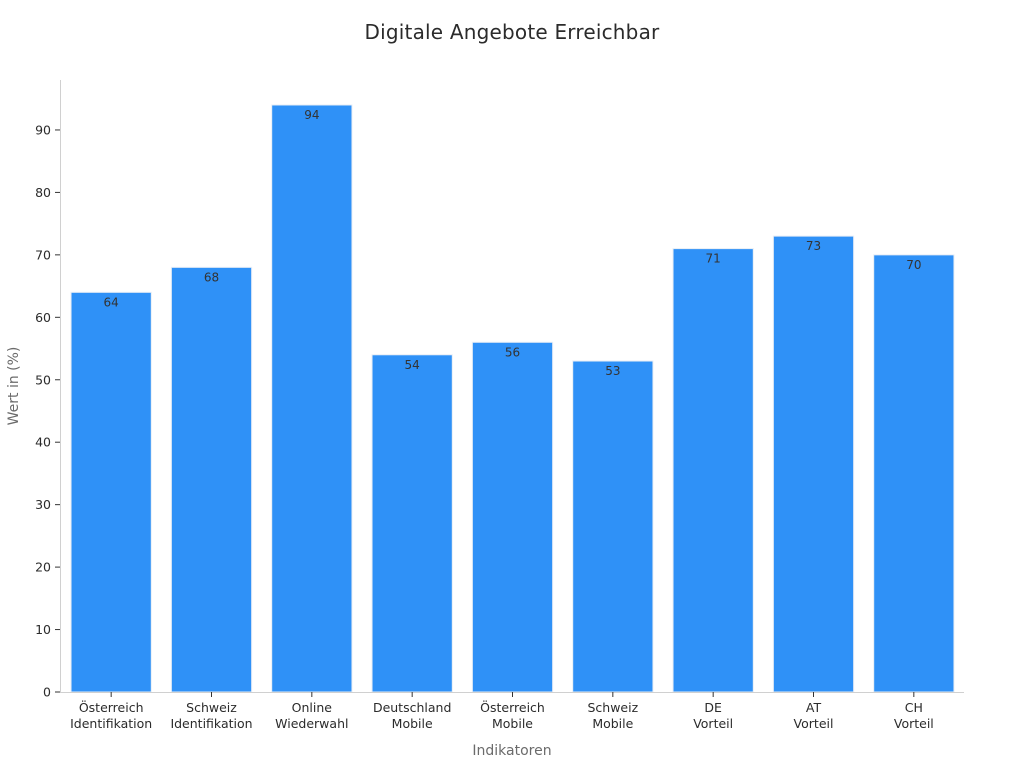 This screenshot has height=768, width=1024. What do you see at coordinates (43, 567) in the screenshot?
I see `y-tick-label-2: 20` at bounding box center [43, 567].